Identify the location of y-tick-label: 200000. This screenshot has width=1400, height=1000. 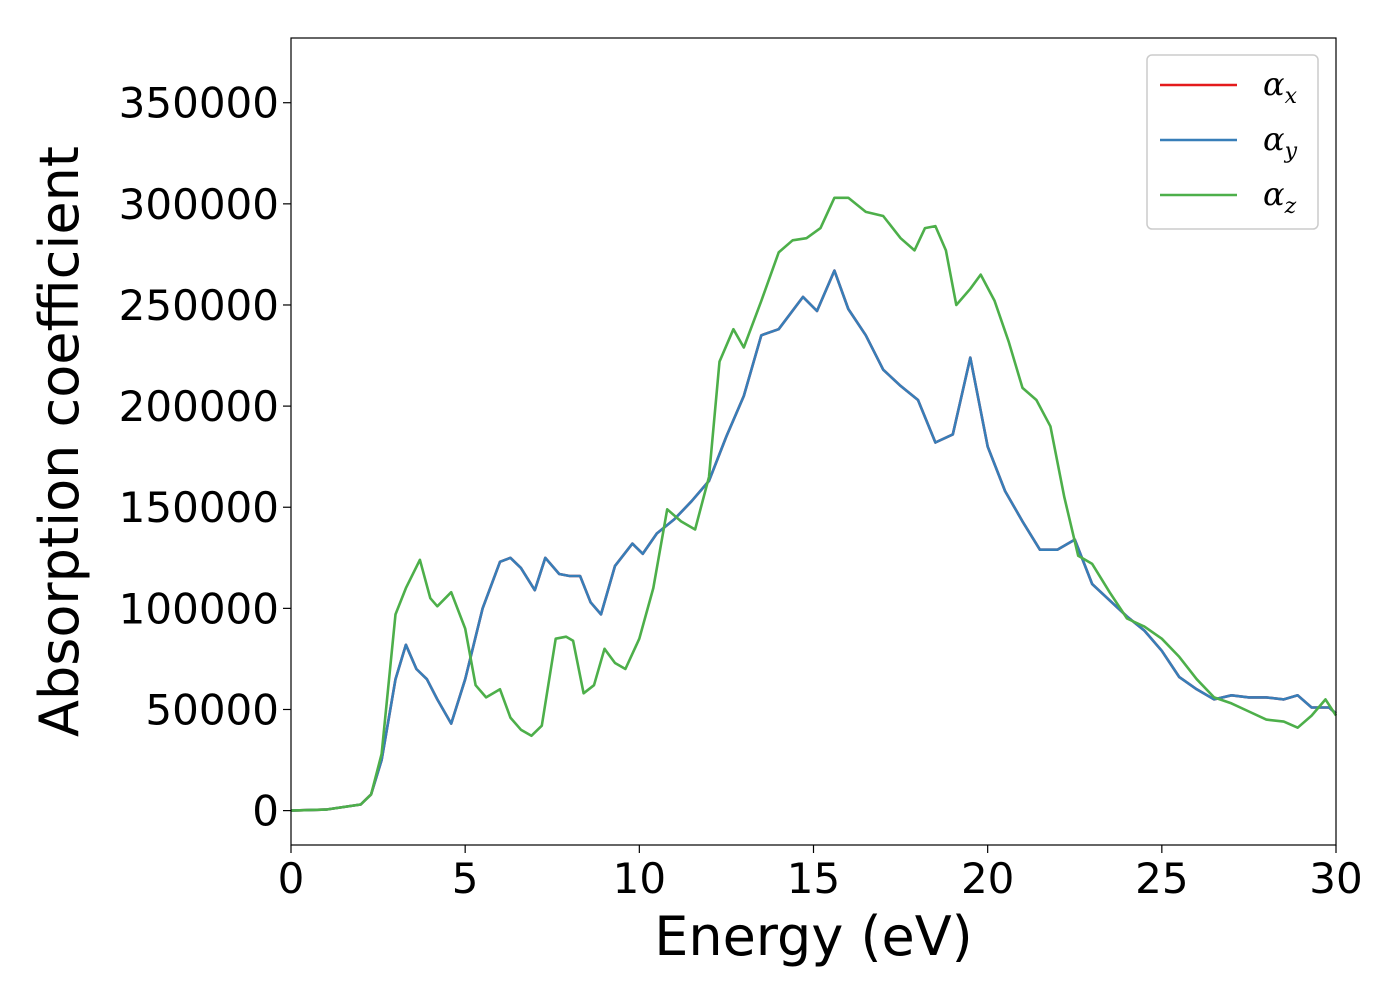
(199, 406).